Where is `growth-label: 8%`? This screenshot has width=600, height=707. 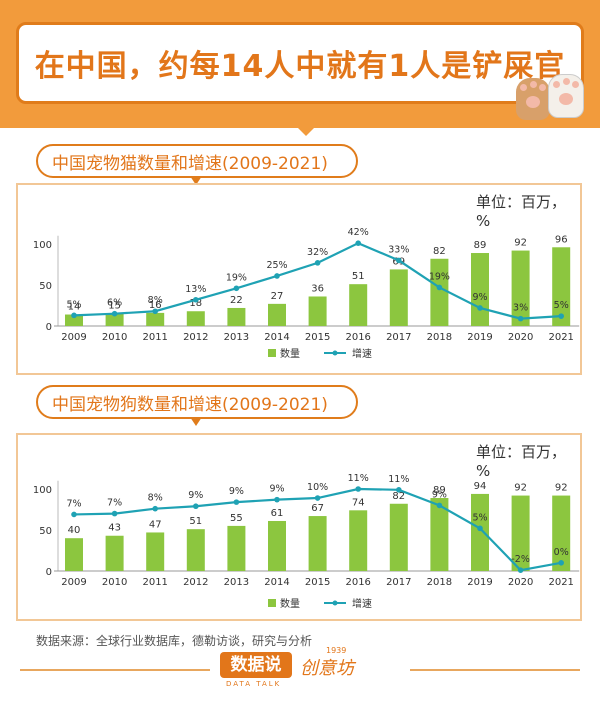
growth-label: 8% is located at coordinates (155, 300).